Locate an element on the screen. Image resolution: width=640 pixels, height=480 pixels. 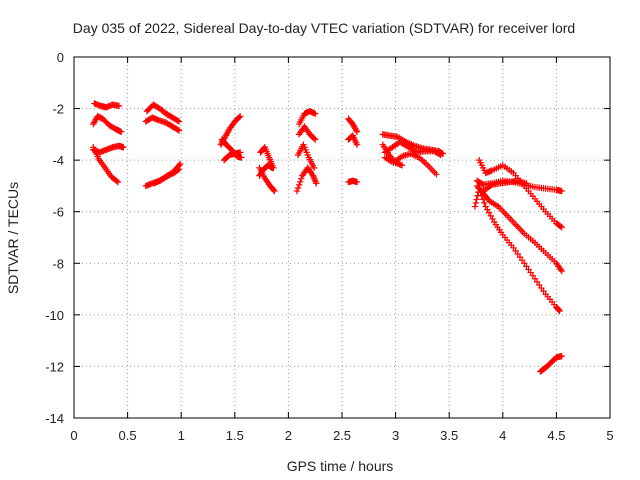
y-tick-label: -4 is located at coordinates (58, 160).